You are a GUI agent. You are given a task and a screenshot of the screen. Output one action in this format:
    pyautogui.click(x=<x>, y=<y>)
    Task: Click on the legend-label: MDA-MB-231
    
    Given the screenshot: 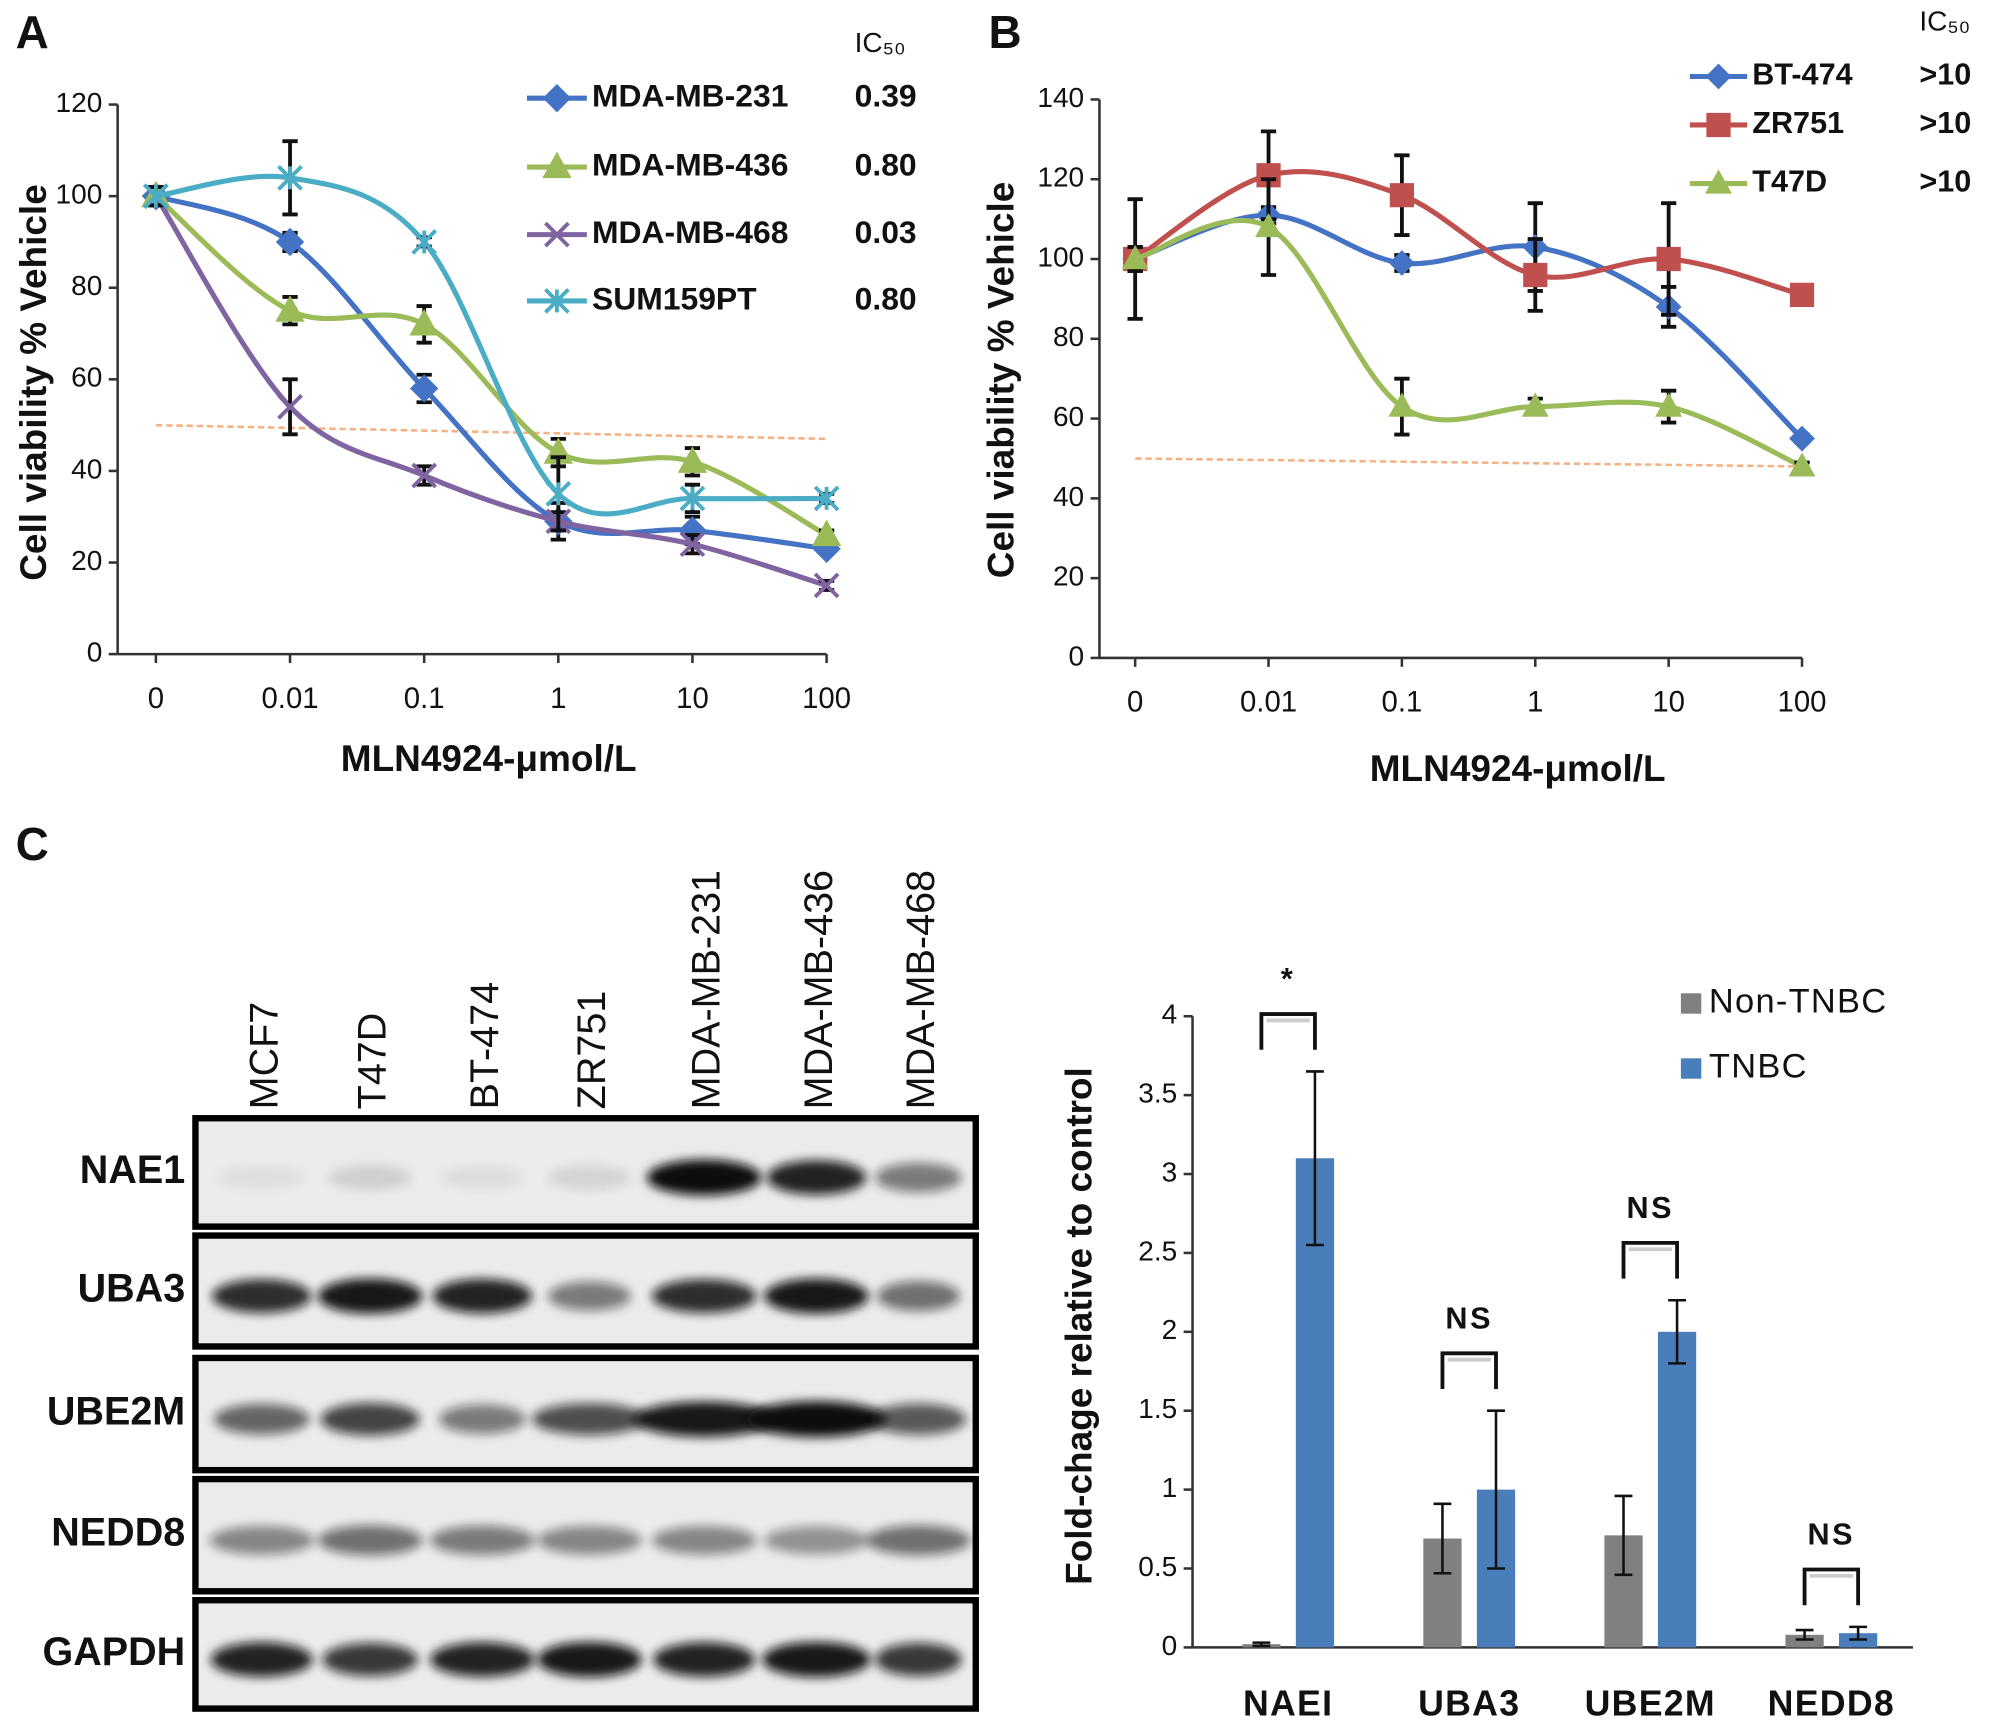 What is the action you would take?
    pyautogui.click(x=690, y=96)
    